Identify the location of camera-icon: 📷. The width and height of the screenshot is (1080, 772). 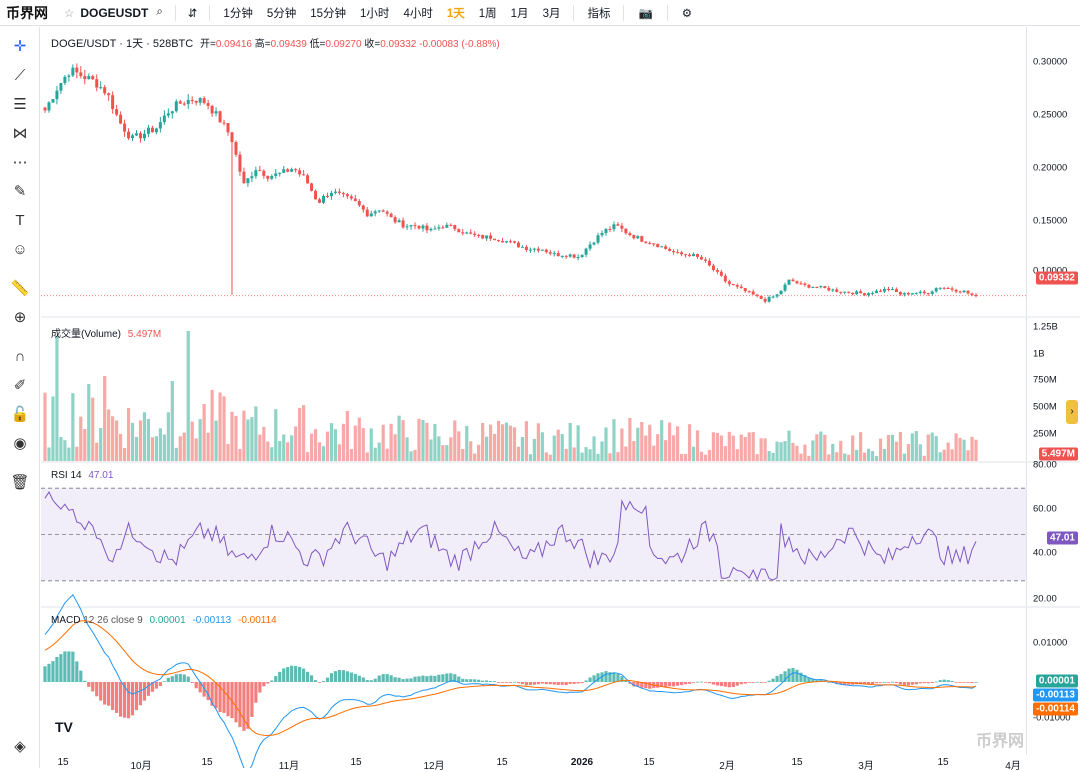
(645, 13).